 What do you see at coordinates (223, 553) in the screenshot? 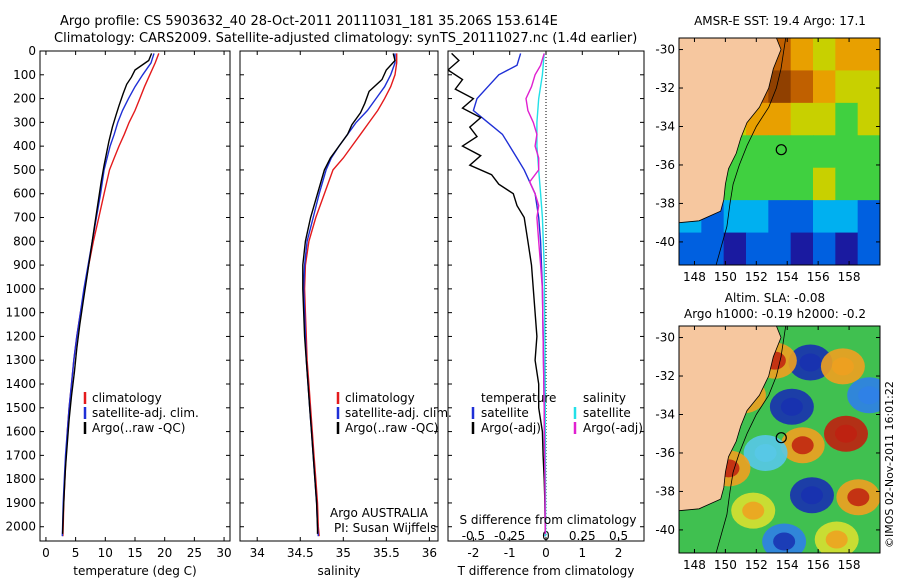
I see `x-tick-label: 30` at bounding box center [223, 553].